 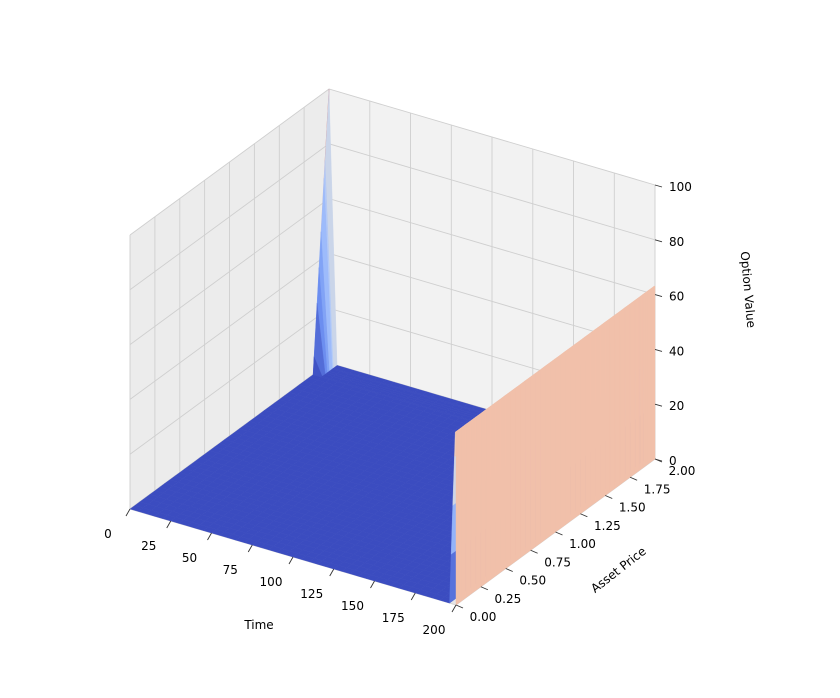 I want to click on y-tick-label: 0.75, so click(x=557, y=562).